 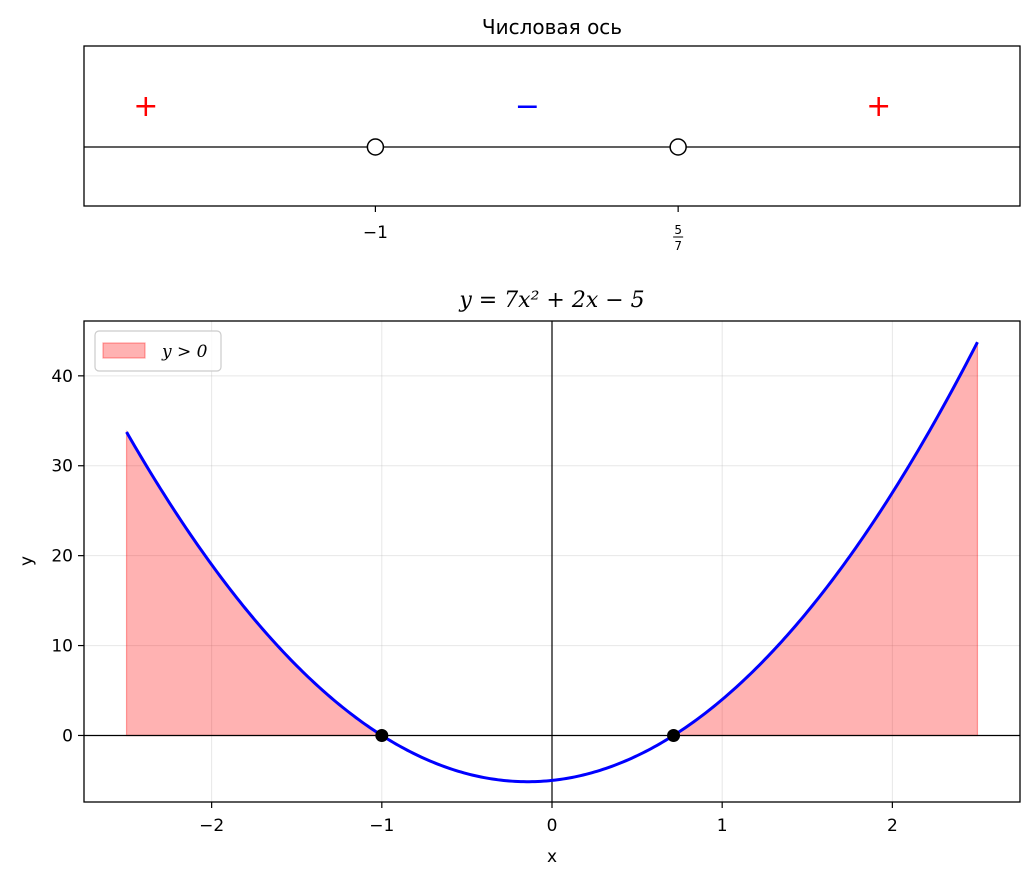 I want to click on tick-label: −1, so click(x=375, y=233).